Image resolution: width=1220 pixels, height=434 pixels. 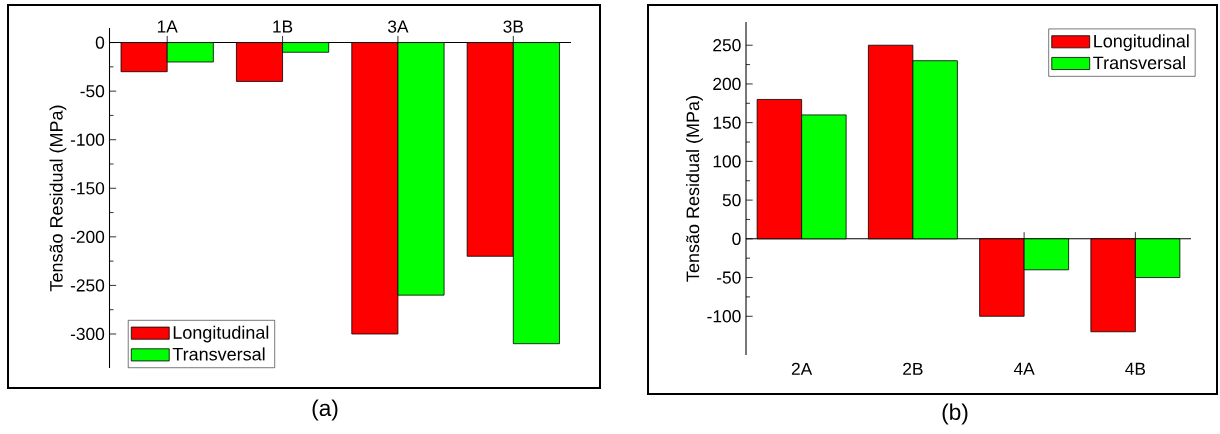 What do you see at coordinates (727, 45) in the screenshot?
I see `y-tick-label: 250` at bounding box center [727, 45].